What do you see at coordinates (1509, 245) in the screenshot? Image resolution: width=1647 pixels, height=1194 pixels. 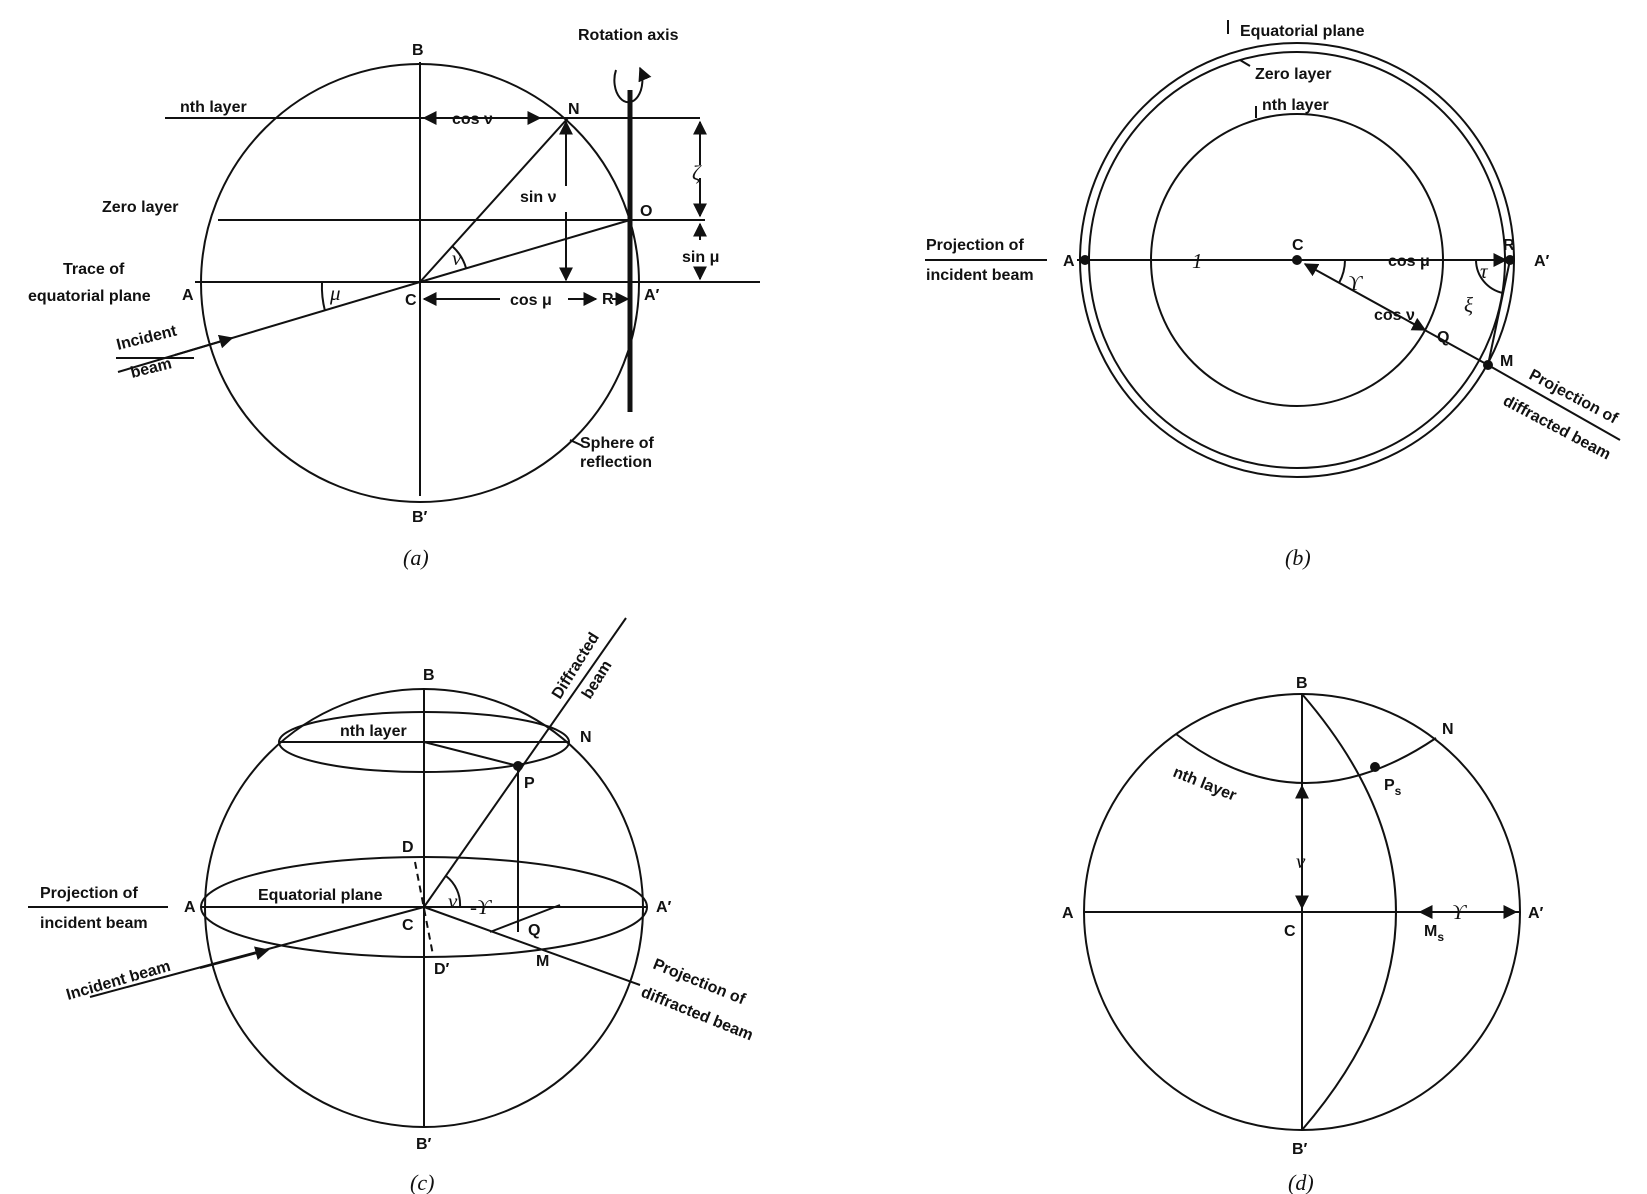 I see `label-r: R` at bounding box center [1509, 245].